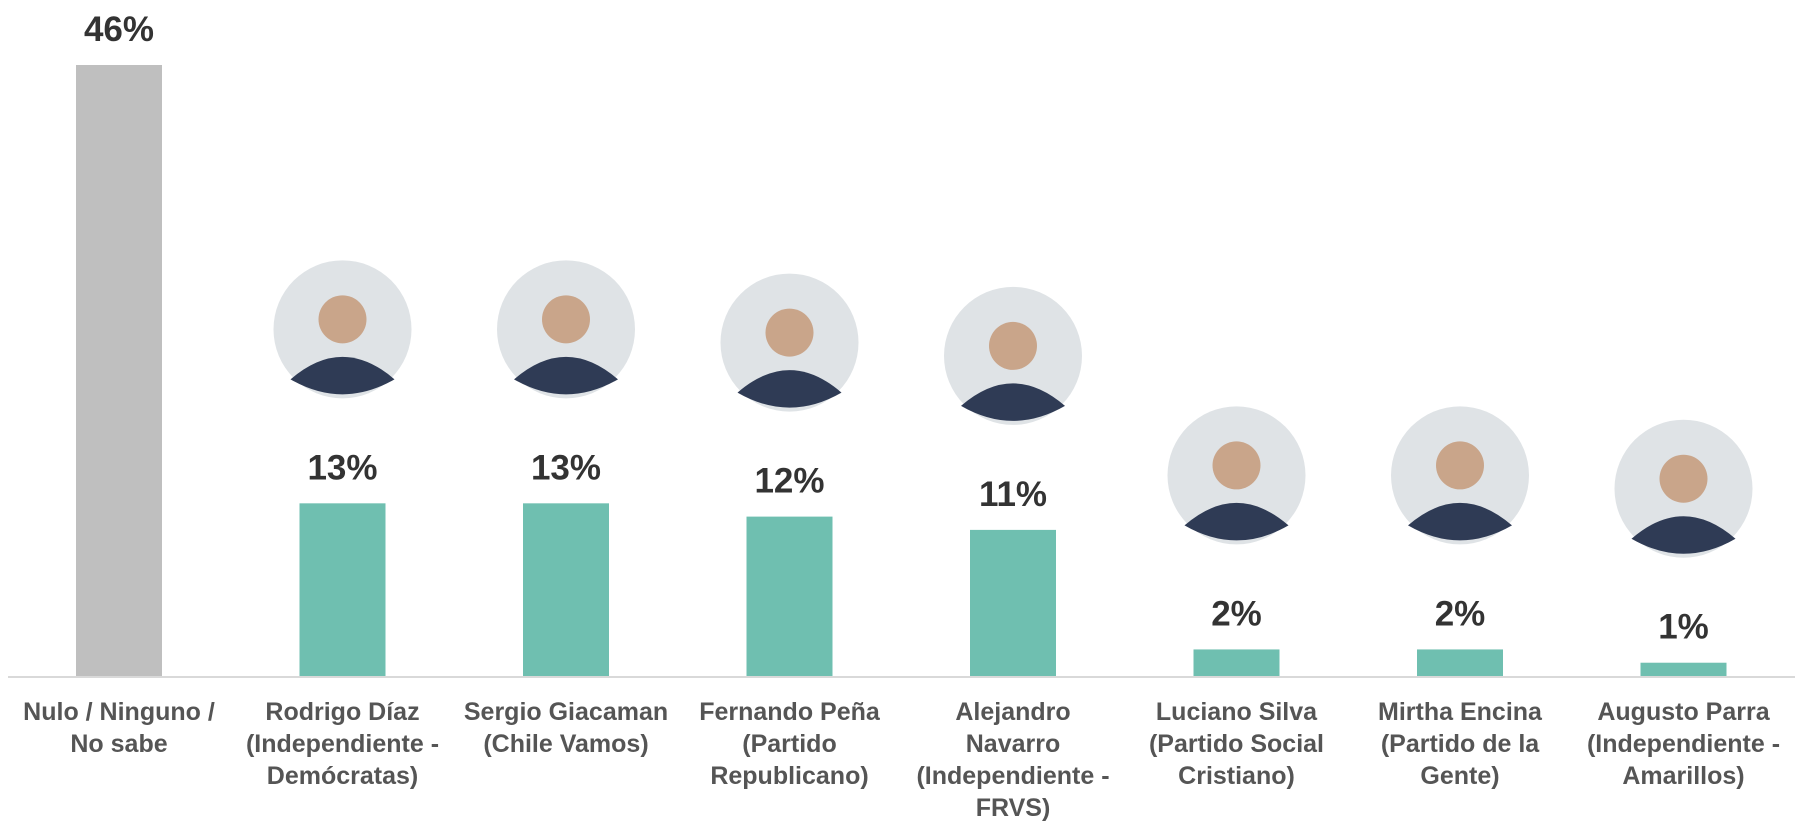 The image size is (1795, 823). Describe the element at coordinates (1460, 744) in the screenshot. I see `x-tick-label: Mirtha Encina (Partido de la Gente)` at that location.